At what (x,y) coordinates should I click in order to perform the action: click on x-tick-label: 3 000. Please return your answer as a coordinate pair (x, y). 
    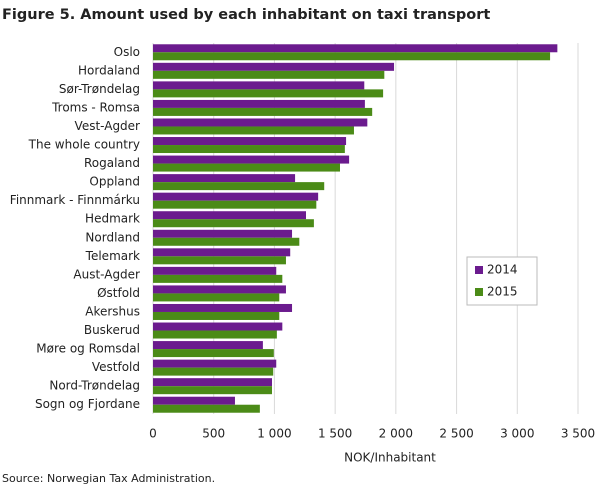
    Looking at the image, I should click on (517, 434).